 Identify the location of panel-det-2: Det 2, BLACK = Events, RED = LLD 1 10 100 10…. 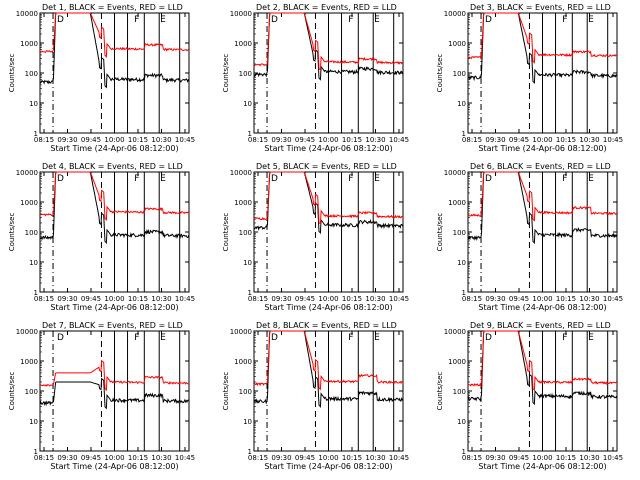
(315, 78).